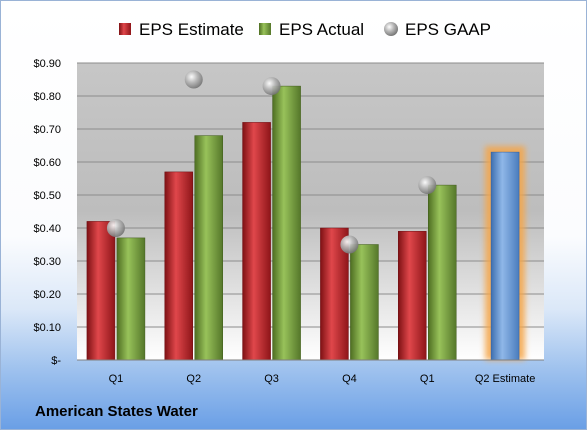 The image size is (587, 430). Describe the element at coordinates (47, 97) in the screenshot. I see `y-tick-label: $0.80` at that location.